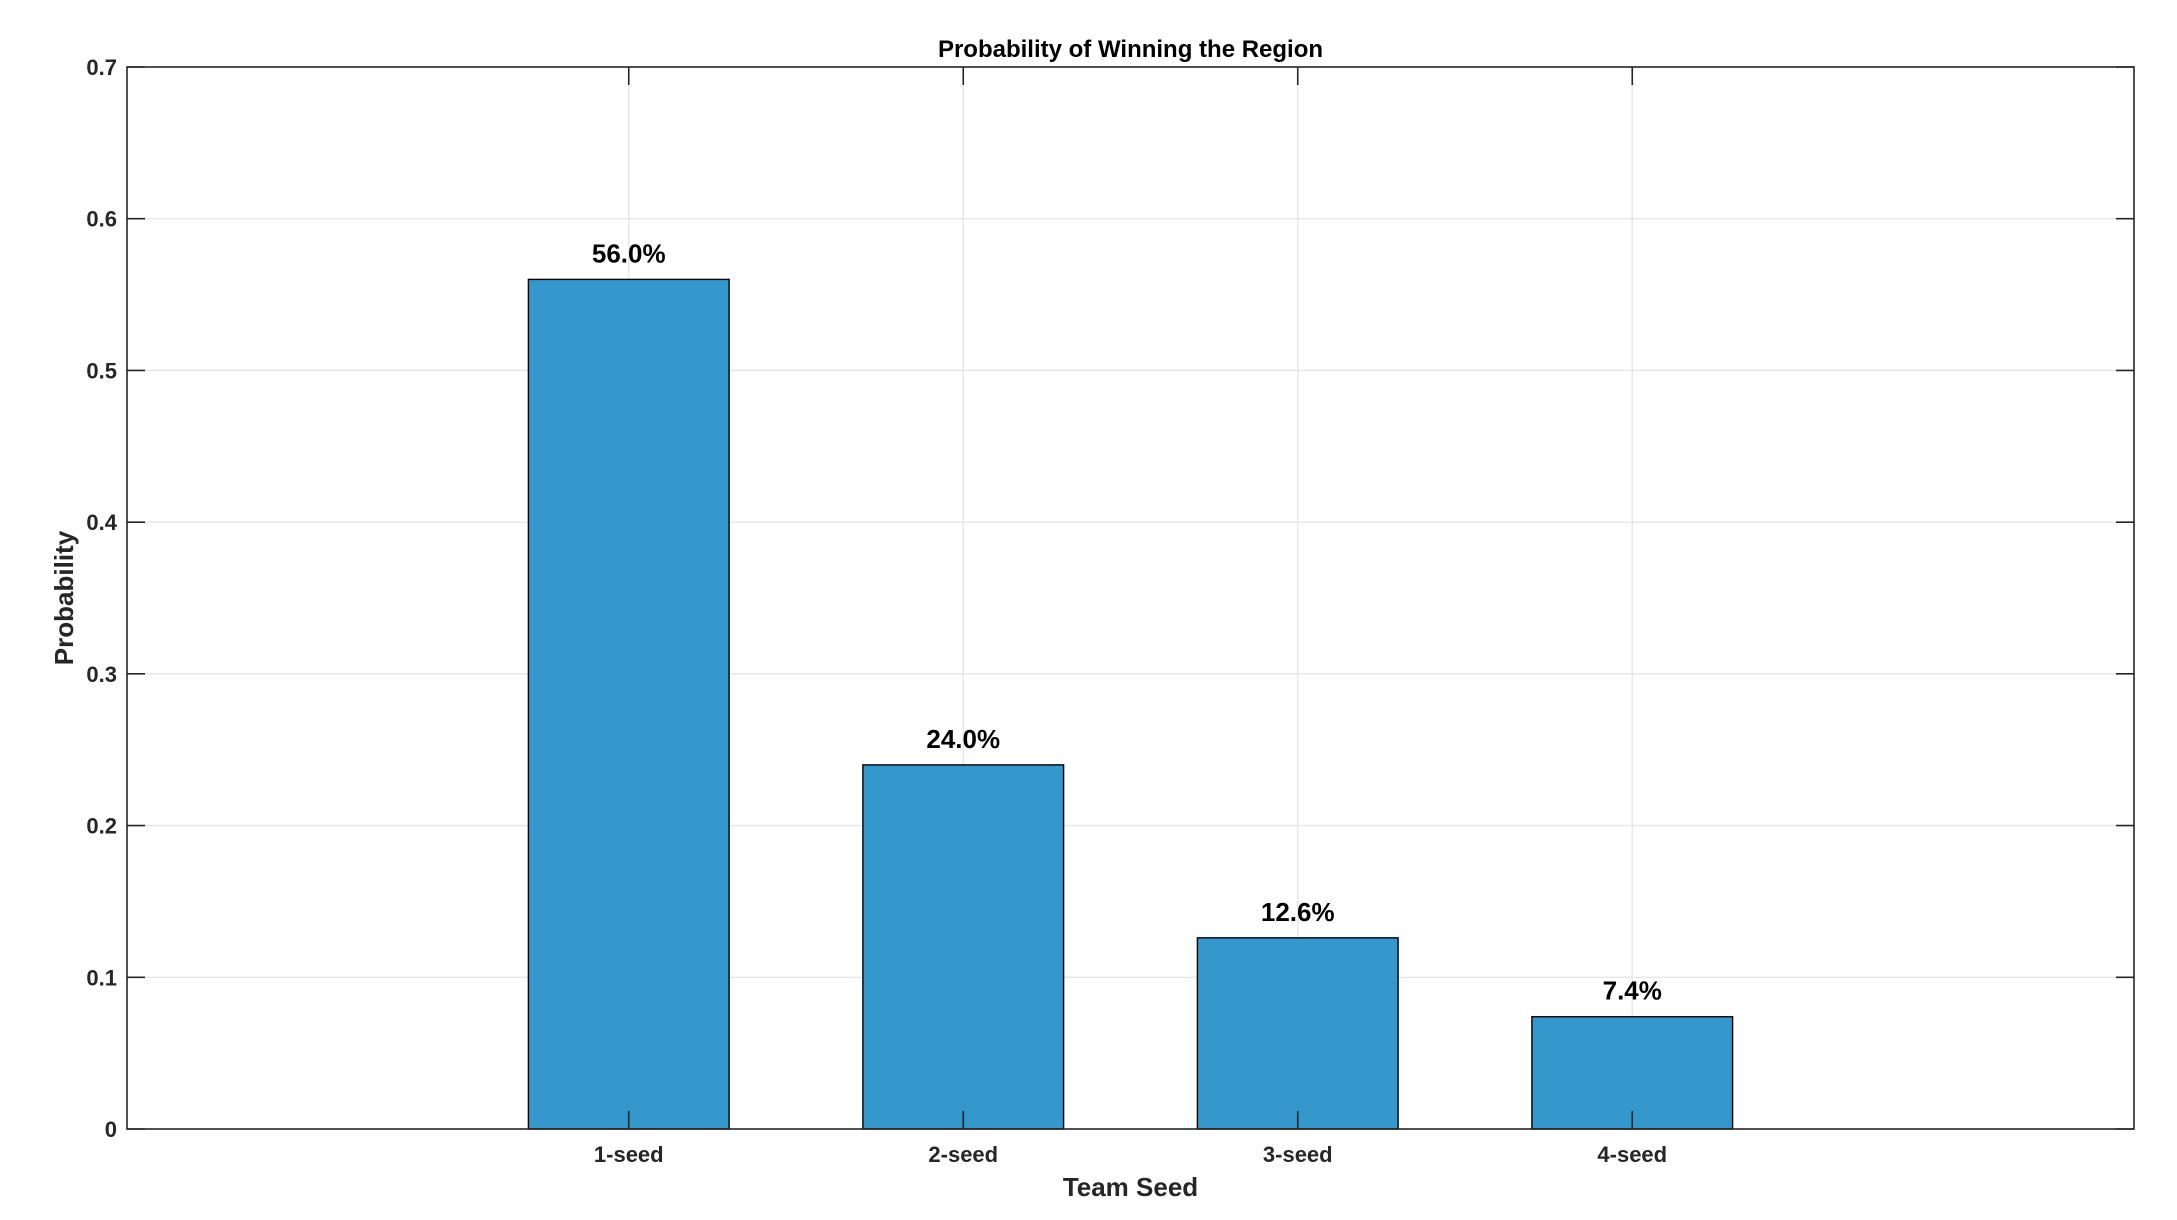 This screenshot has height=1220, width=2177. What do you see at coordinates (1632, 991) in the screenshot?
I see `bar-value-label: 7.4%` at bounding box center [1632, 991].